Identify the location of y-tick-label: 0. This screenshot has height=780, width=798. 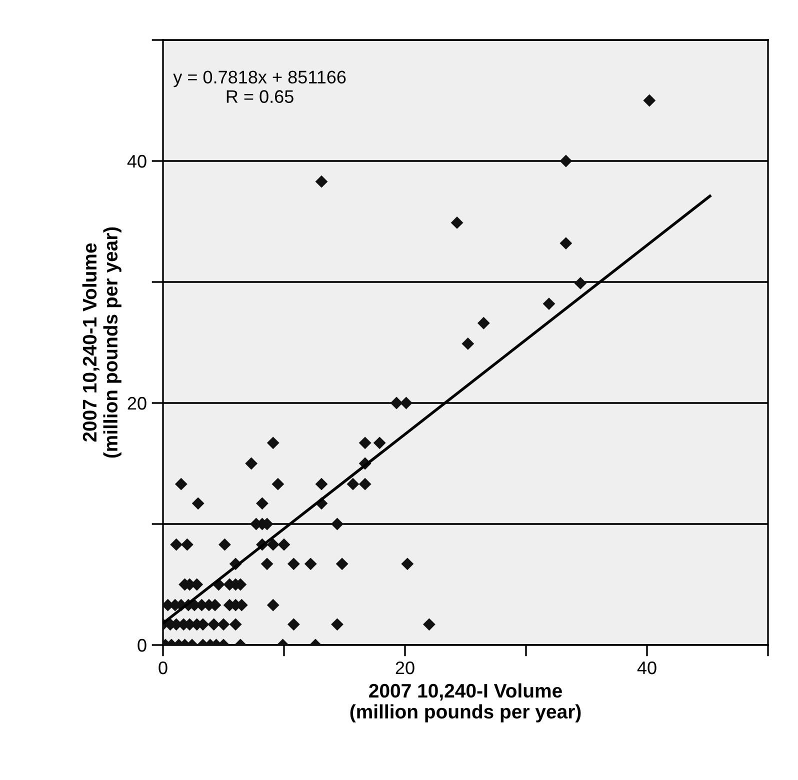
(142, 645).